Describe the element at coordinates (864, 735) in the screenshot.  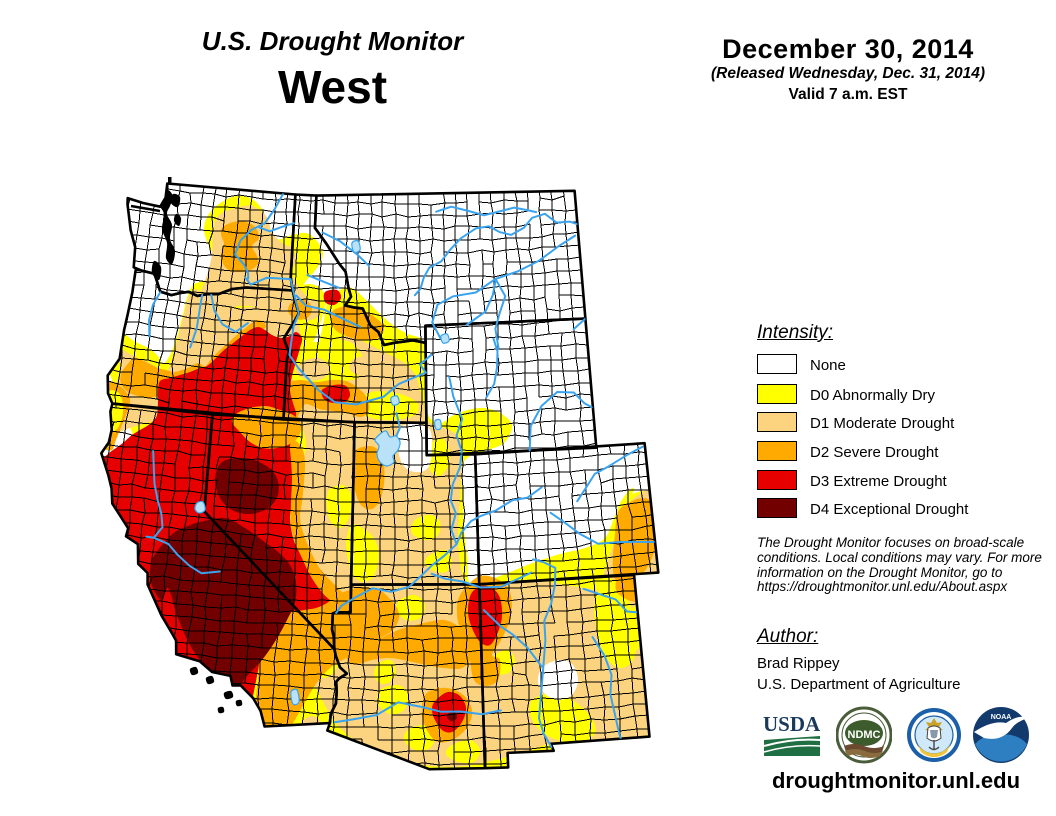
I see `svg-text: NDMC` at that location.